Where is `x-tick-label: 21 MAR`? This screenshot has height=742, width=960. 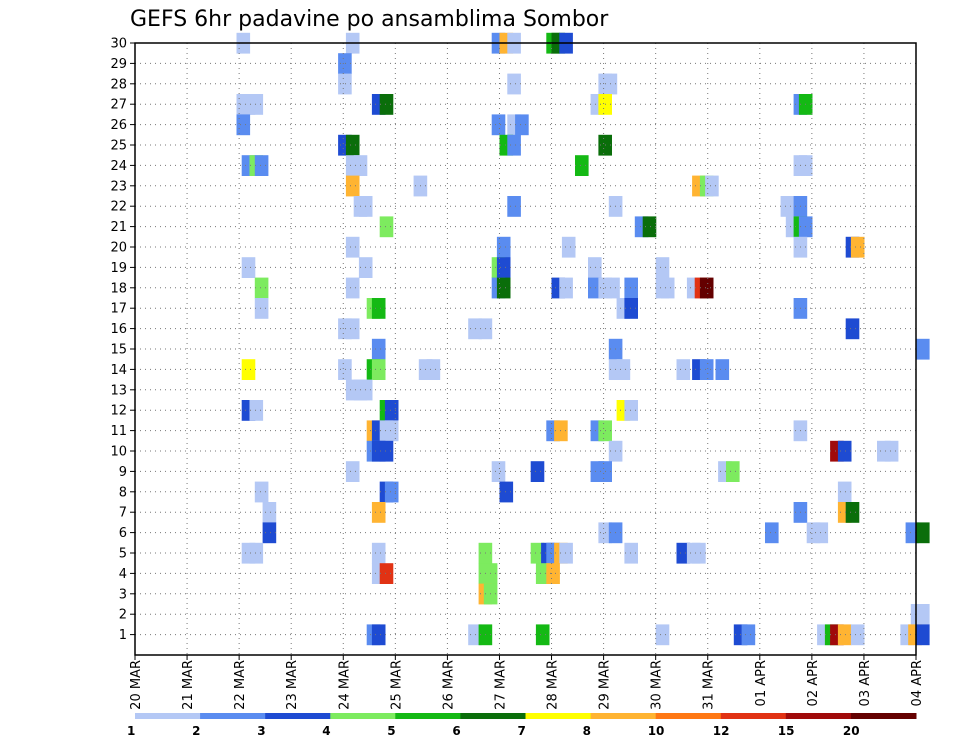 x-tick-label: 21 MAR is located at coordinates (188, 685).